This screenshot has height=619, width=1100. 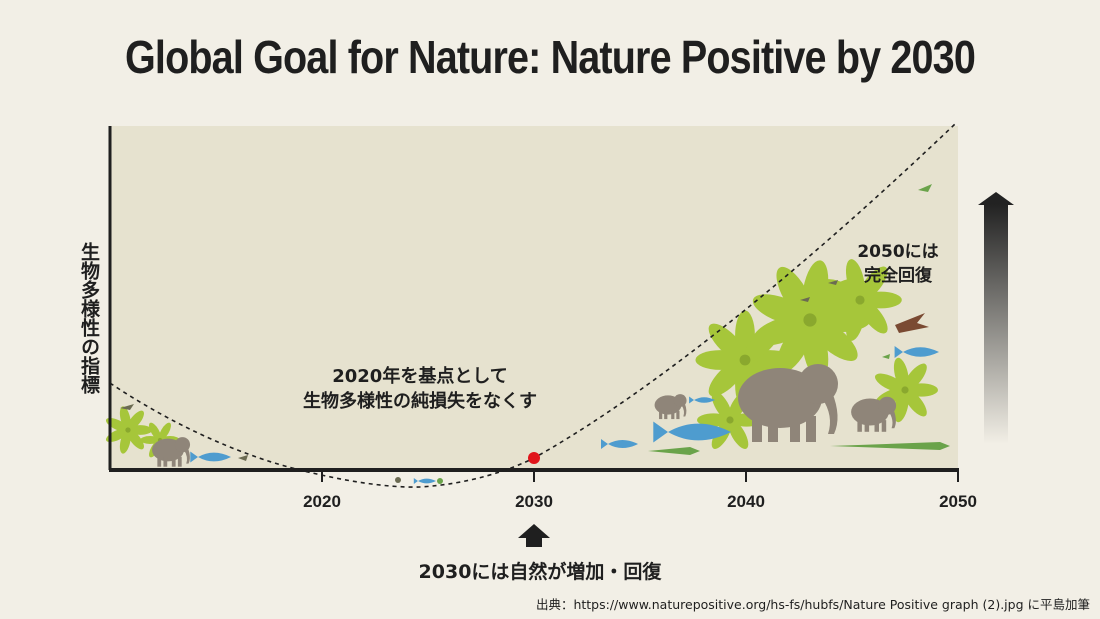 What do you see at coordinates (420, 389) in the screenshot?
I see `annotation-baseline: 2020年を基点として 生物多様性の純損失をなくす` at bounding box center [420, 389].